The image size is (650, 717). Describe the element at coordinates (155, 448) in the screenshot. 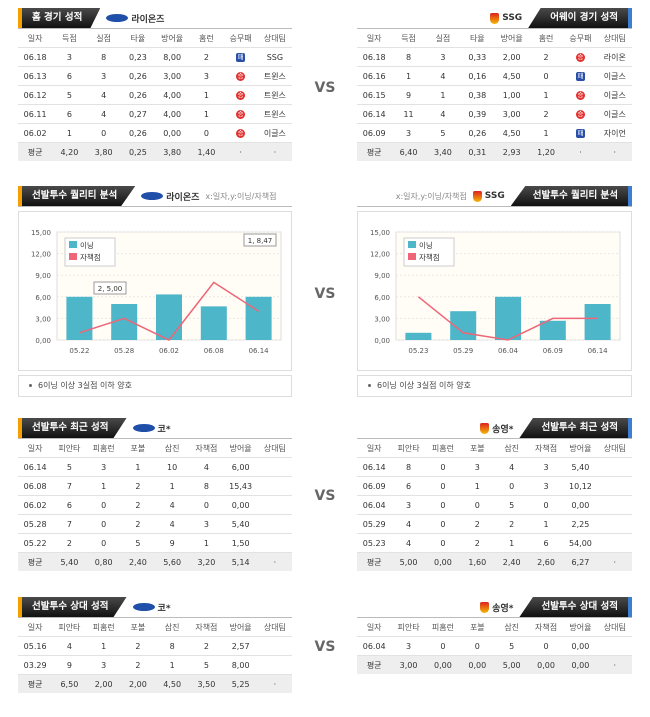

I see `header-row: 일자 피안타 피홈런 포볼 삼진 자책점 방어율 상대팀` at that location.